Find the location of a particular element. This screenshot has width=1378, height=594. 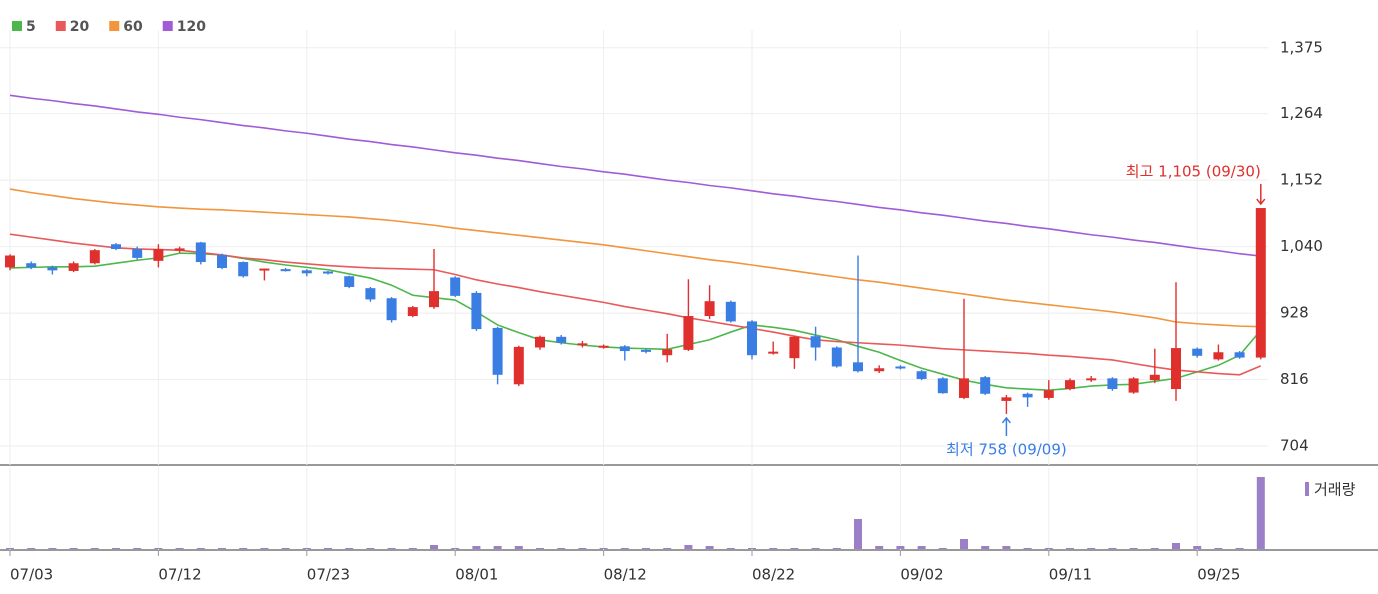

legend-swatch is located at coordinates (60, 26).